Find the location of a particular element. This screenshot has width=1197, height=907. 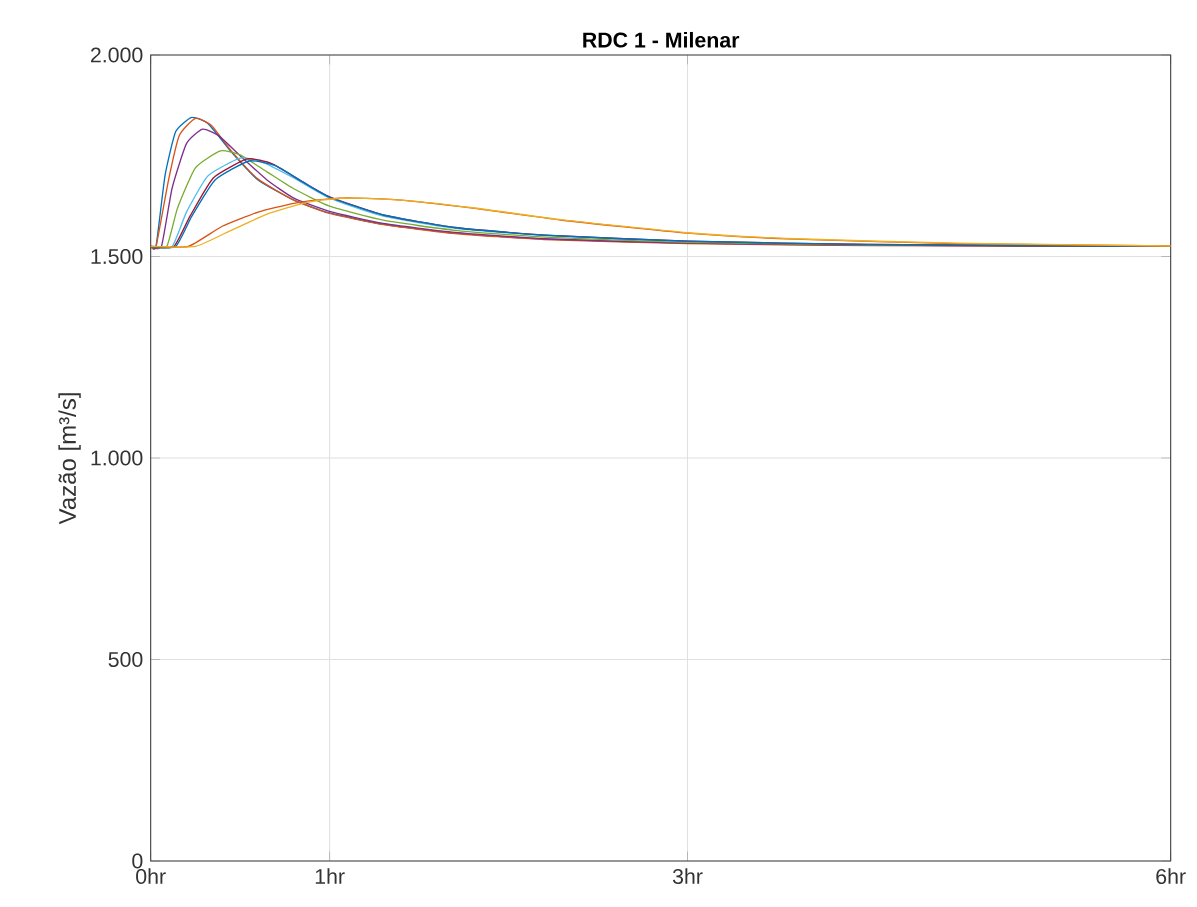

x-tick-label: 6hr is located at coordinates (1171, 876).